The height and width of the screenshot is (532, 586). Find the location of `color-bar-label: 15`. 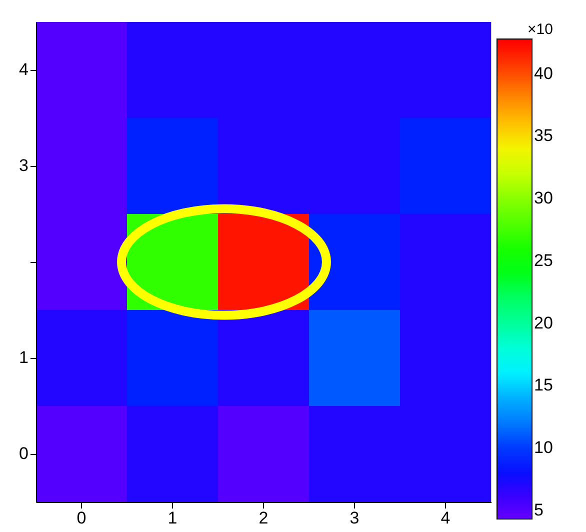

color-bar-label: 15 is located at coordinates (543, 385).